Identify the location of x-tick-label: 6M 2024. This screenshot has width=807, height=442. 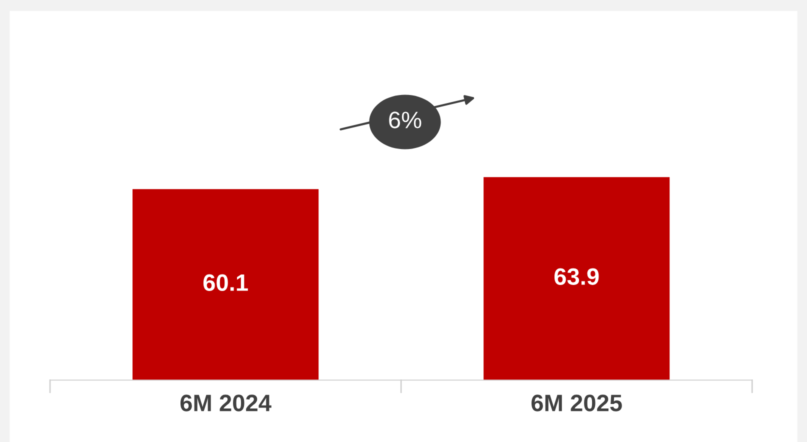
(226, 403).